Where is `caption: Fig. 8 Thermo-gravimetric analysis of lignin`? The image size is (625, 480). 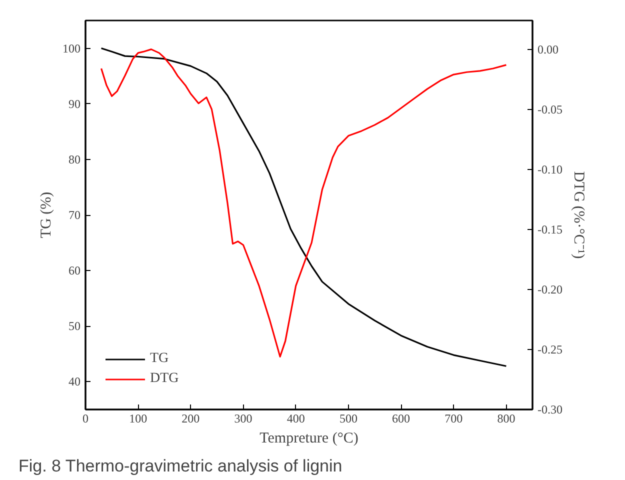
caption: Fig. 8 Thermo-gravimetric analysis of lignin is located at coordinates (180, 466).